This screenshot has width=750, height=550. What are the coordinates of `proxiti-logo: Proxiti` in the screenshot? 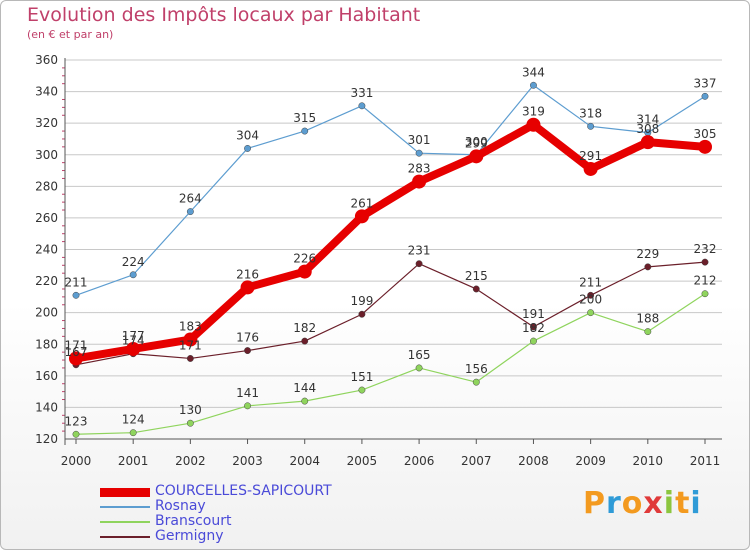 It's located at (642, 503).